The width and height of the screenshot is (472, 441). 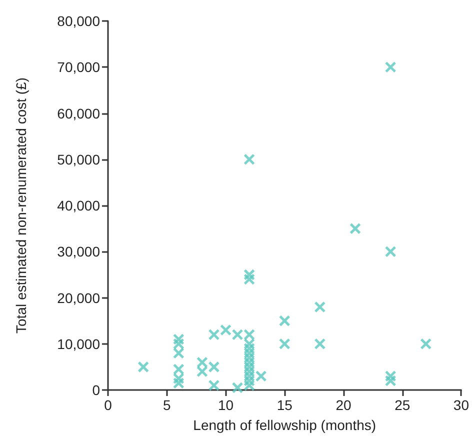 I want to click on y-tick-label: 40,000, so click(x=78, y=206).